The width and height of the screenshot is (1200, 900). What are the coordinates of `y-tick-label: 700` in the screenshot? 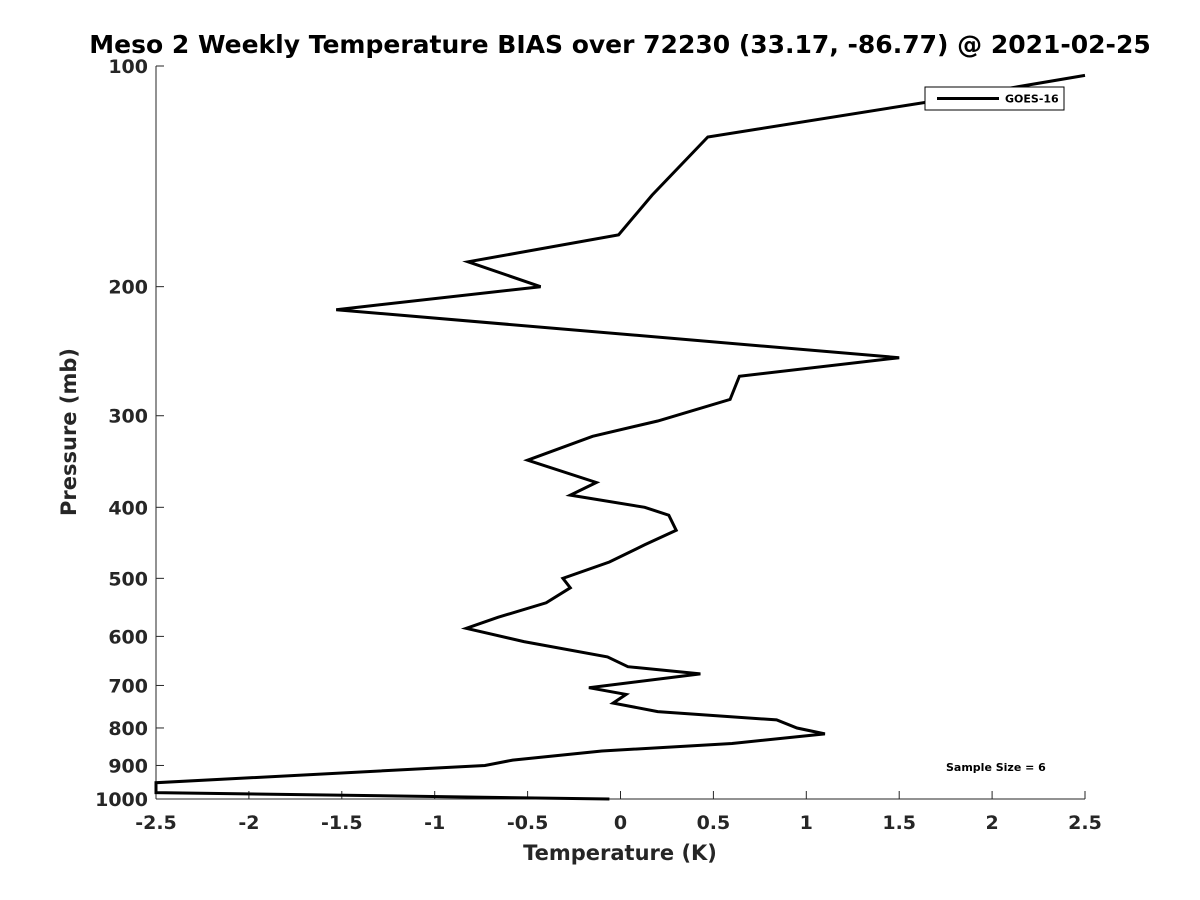 It's located at (128, 686).